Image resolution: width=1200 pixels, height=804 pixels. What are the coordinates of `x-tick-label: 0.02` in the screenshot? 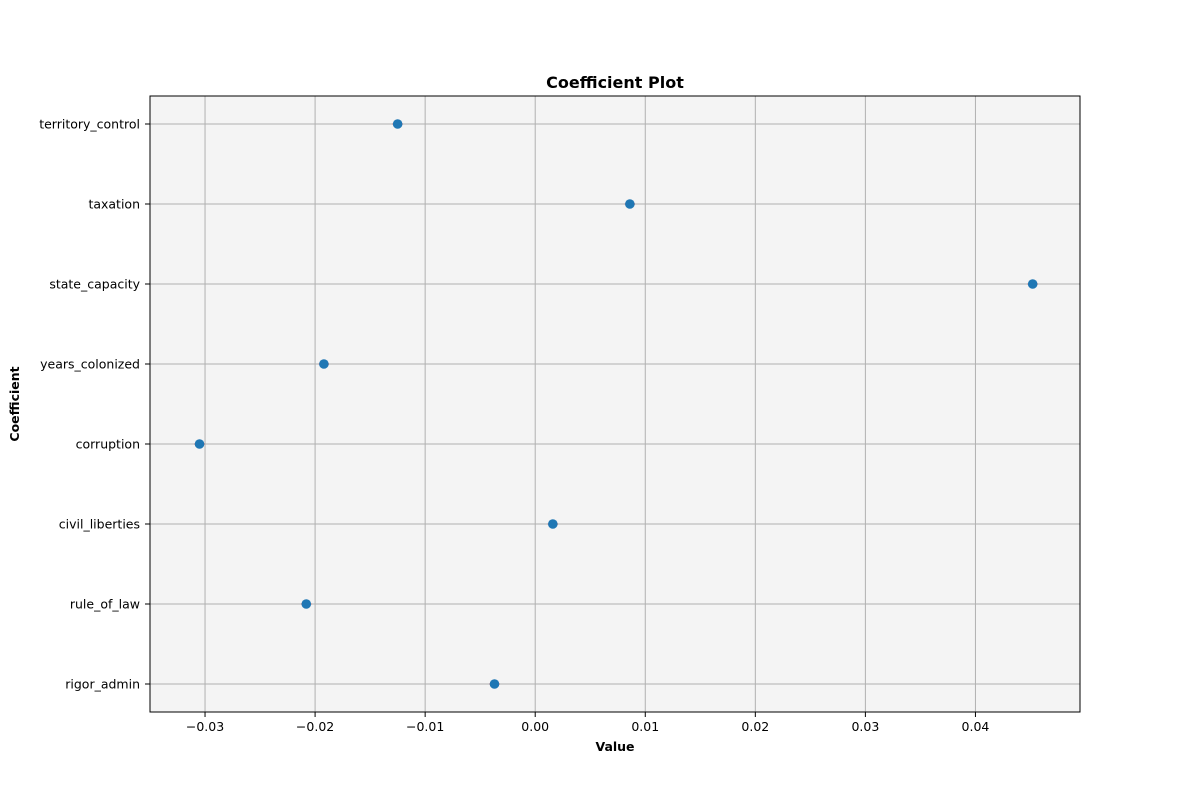 It's located at (755, 726).